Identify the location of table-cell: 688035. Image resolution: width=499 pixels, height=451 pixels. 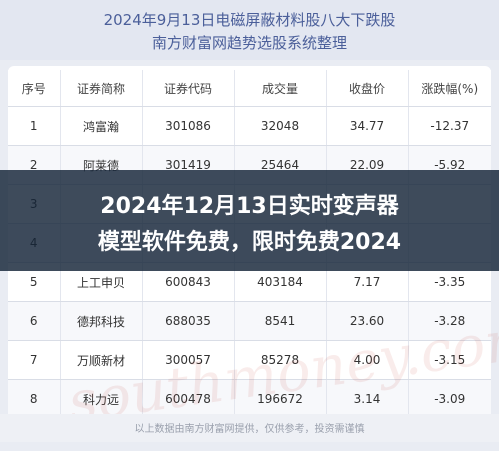
(187, 321).